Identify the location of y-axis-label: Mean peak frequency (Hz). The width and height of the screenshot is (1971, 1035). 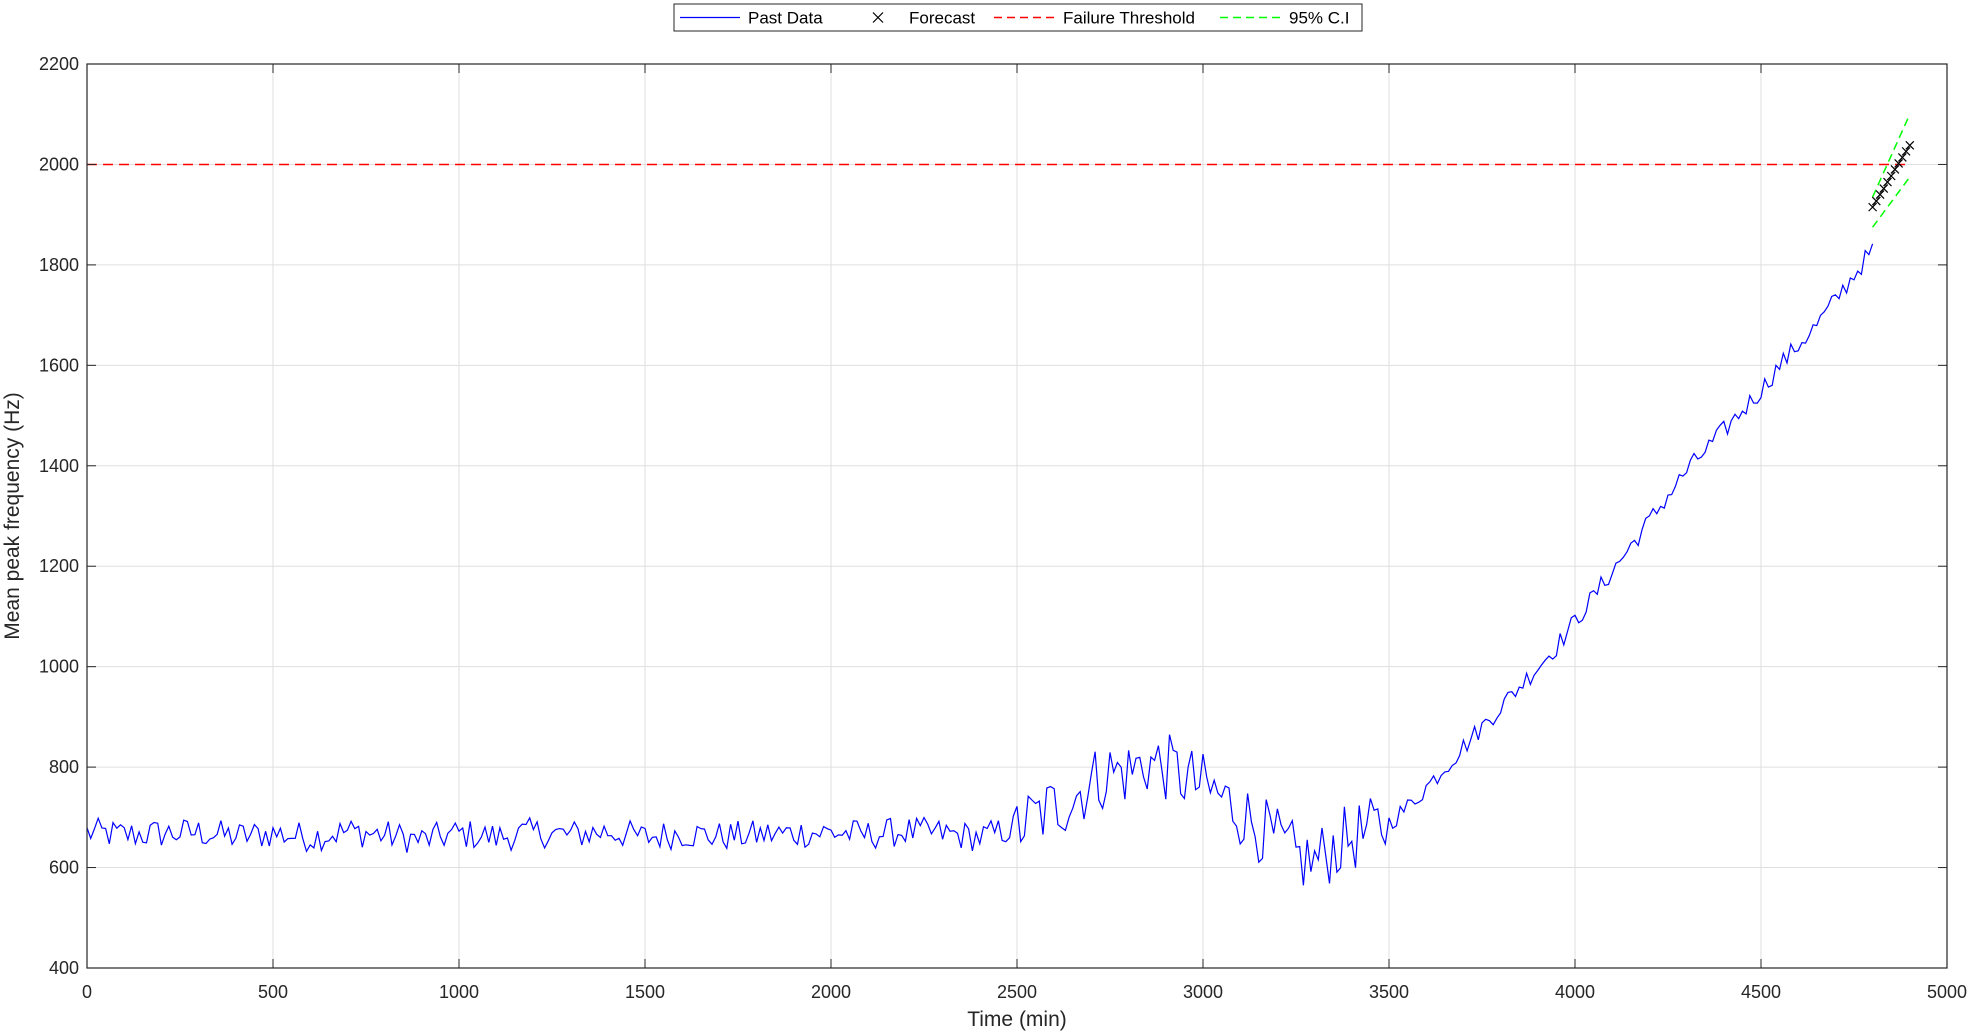
(12, 515).